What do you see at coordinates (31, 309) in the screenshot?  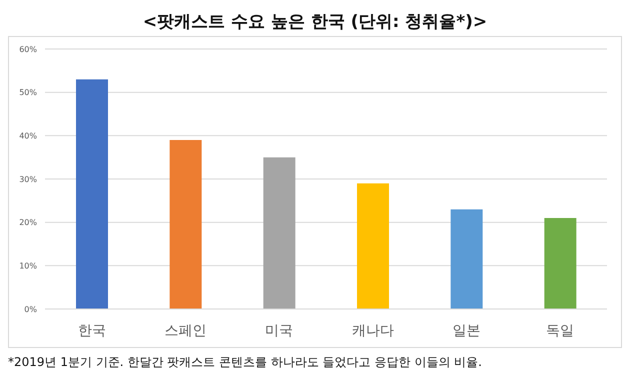 I see `y-tick-label: 0%` at bounding box center [31, 309].